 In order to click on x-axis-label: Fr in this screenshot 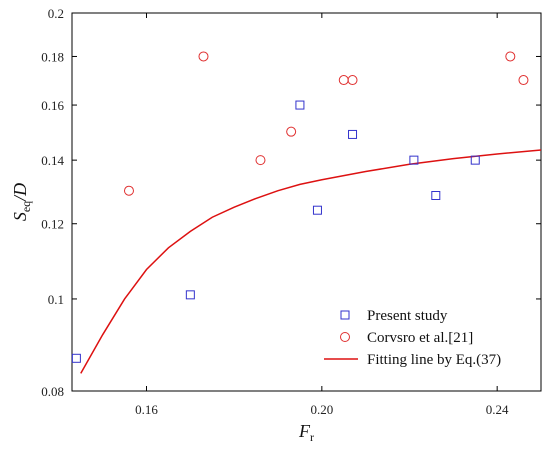, I will do `click(306, 432)`.